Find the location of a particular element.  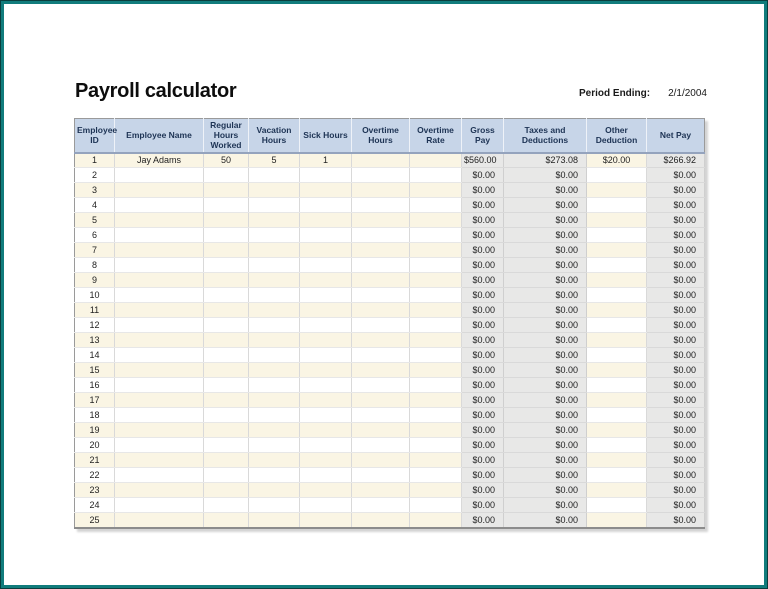

cell-r1-c2: Jay Adams is located at coordinates (159, 160).